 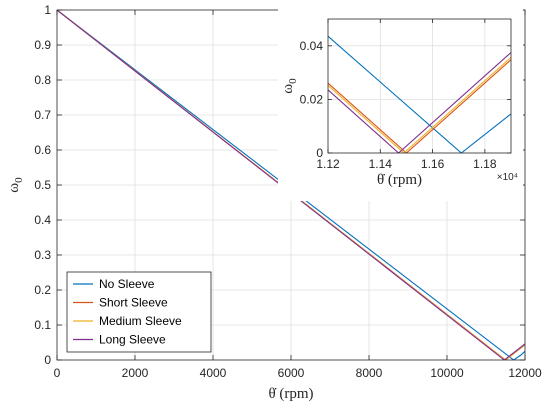 What do you see at coordinates (42, 45) in the screenshot?
I see `y-tick-label: 0.9` at bounding box center [42, 45].